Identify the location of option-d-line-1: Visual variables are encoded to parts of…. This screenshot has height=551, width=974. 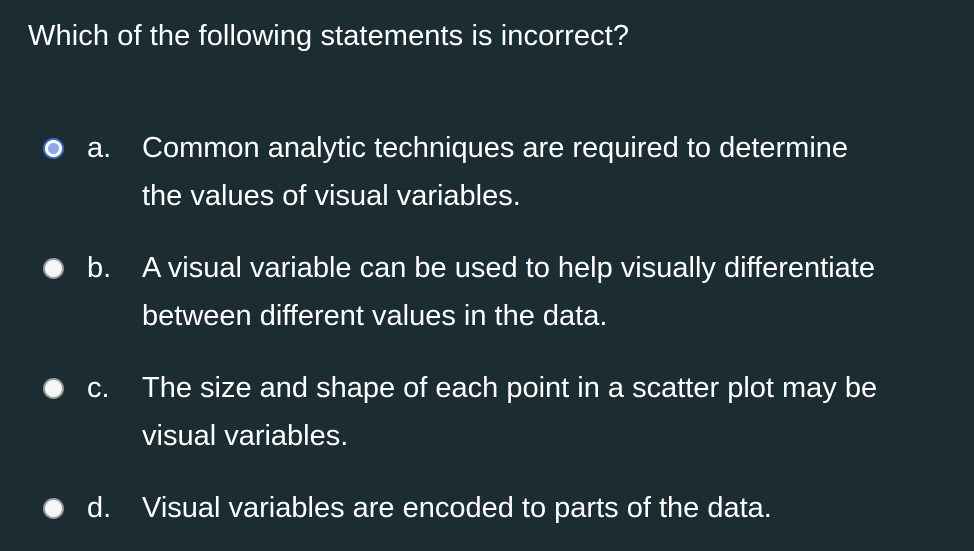
(457, 508).